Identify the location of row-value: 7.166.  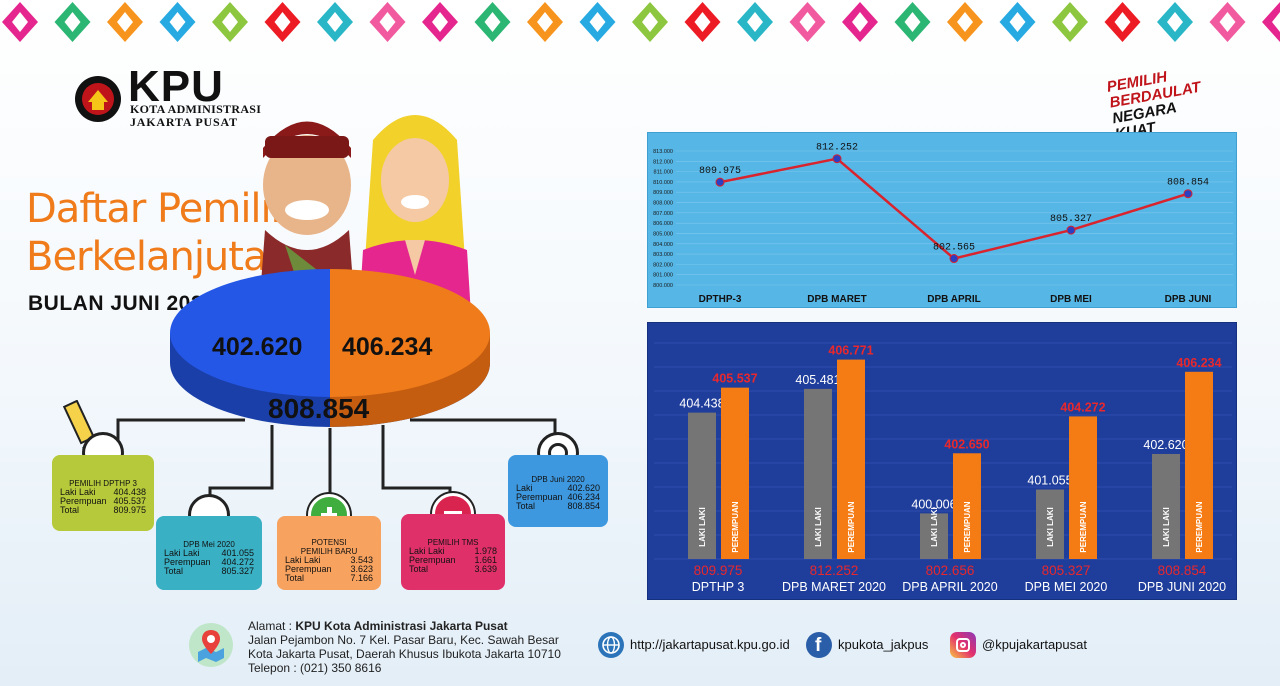
(361, 578).